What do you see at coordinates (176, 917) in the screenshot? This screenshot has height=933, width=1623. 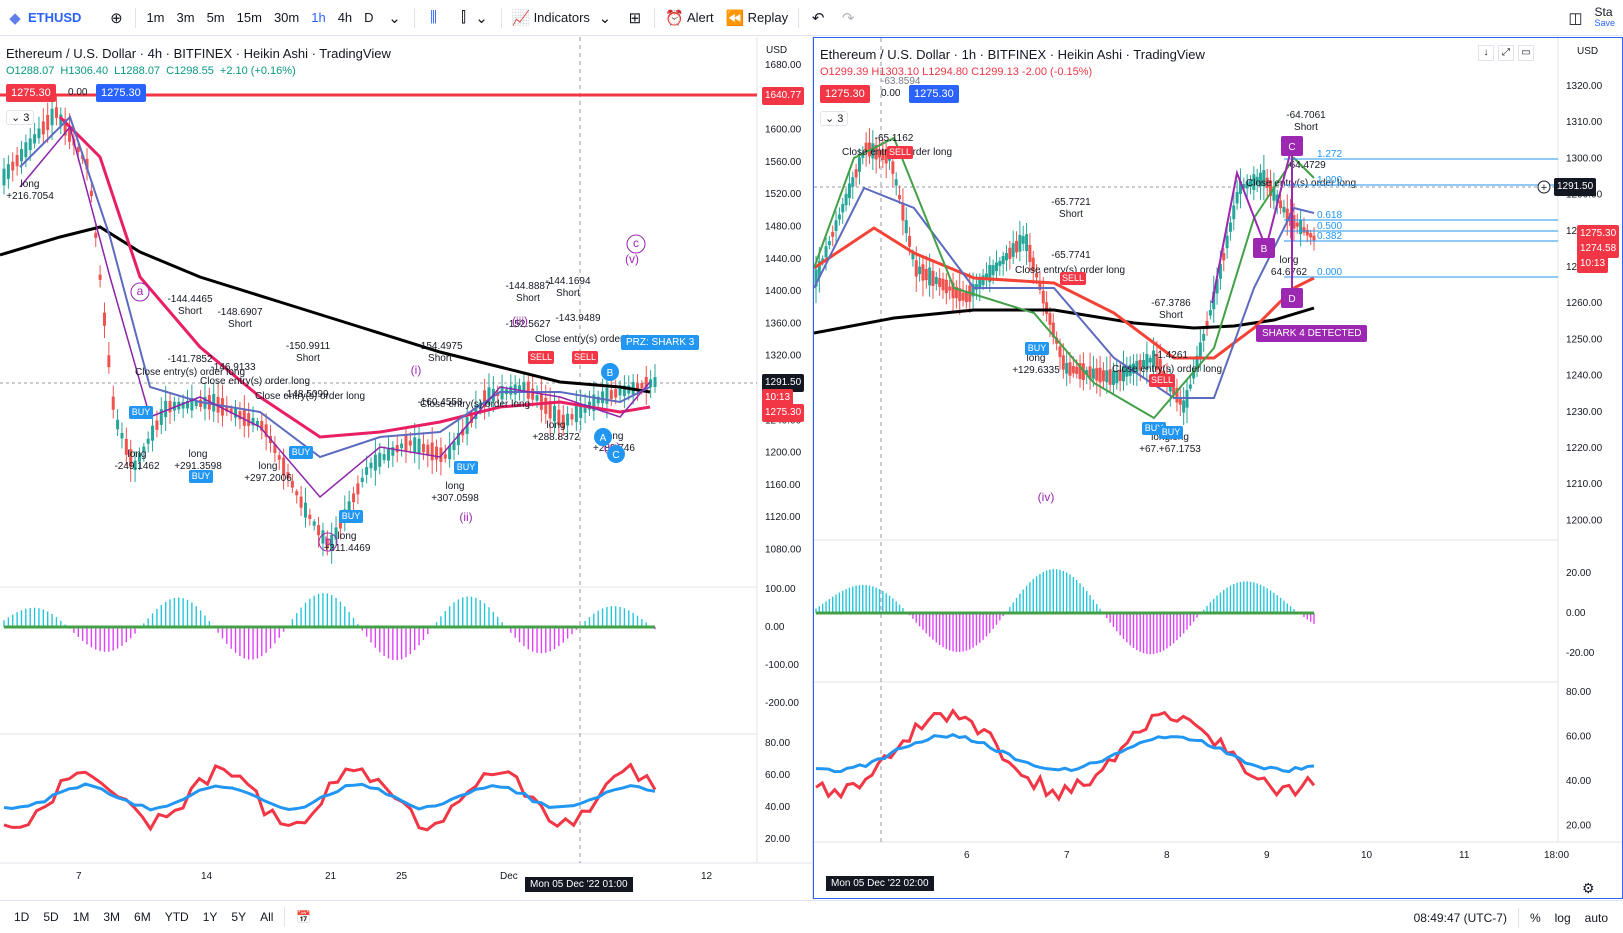 I see `range-ytd: YTD` at bounding box center [176, 917].